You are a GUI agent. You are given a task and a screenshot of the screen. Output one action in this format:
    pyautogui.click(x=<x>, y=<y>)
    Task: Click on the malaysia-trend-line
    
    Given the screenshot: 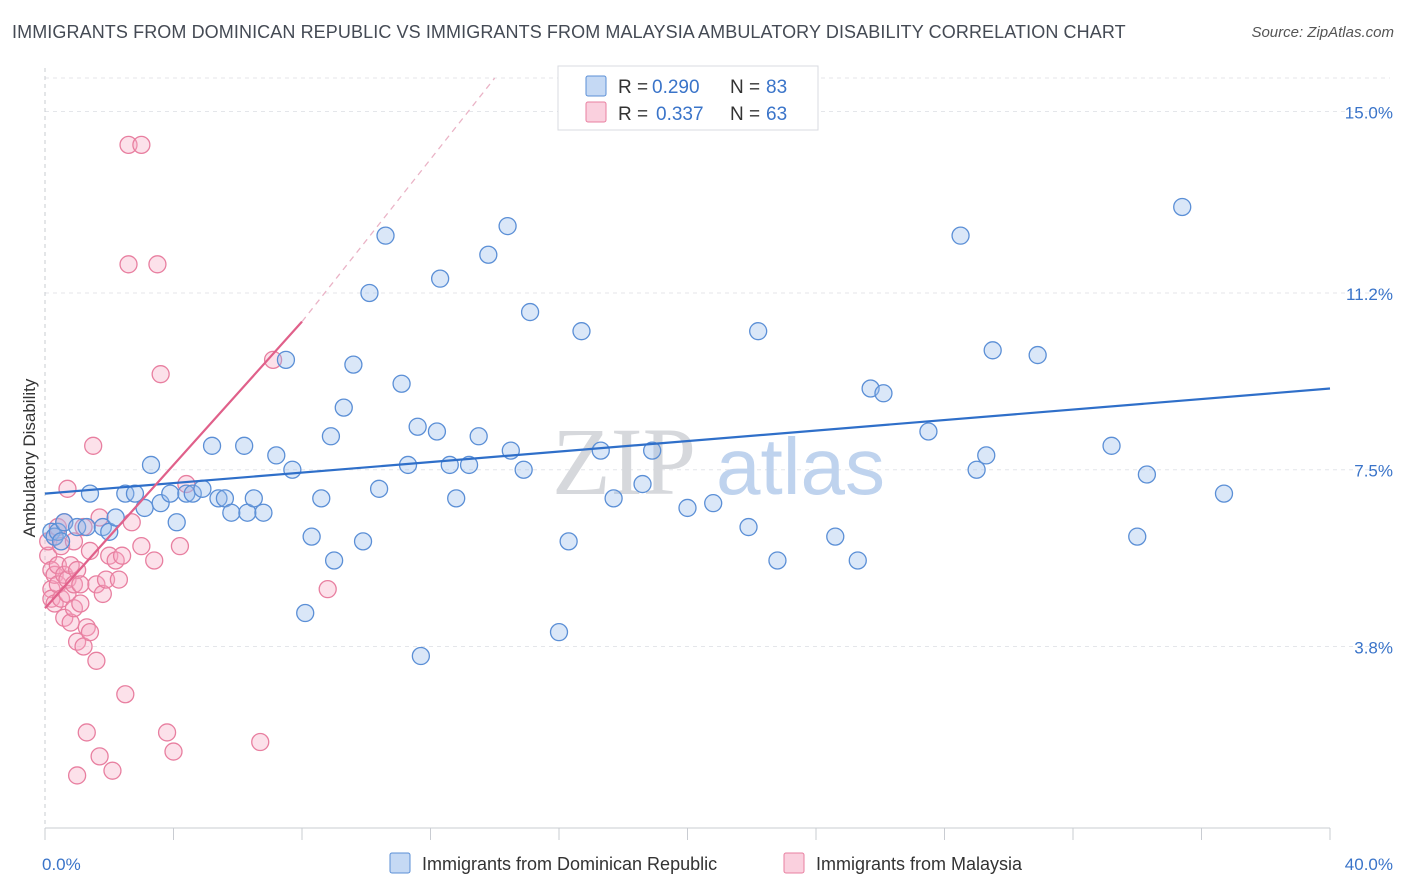 What is the action you would take?
    pyautogui.click(x=173, y=464)
    